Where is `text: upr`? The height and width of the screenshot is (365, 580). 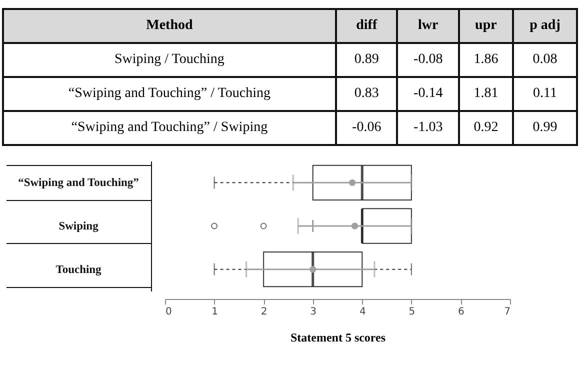
text: upr is located at coordinates (486, 26).